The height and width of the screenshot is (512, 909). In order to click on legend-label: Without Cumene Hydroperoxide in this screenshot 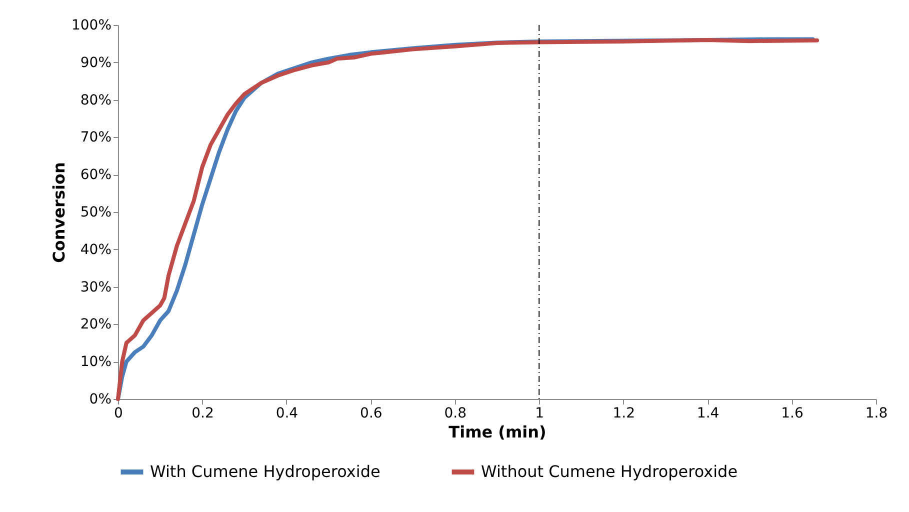, I will do `click(609, 471)`.